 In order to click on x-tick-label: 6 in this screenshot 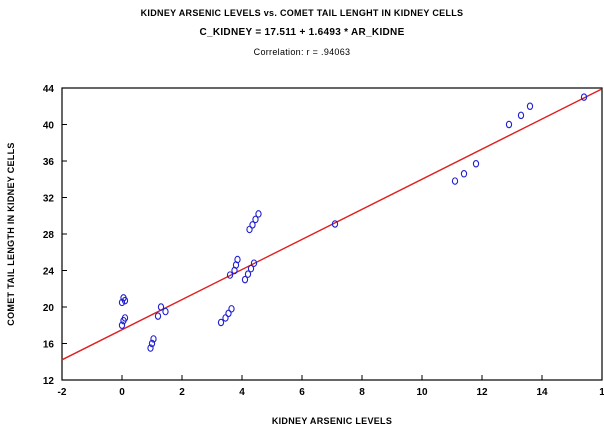, I will do `click(302, 392)`.